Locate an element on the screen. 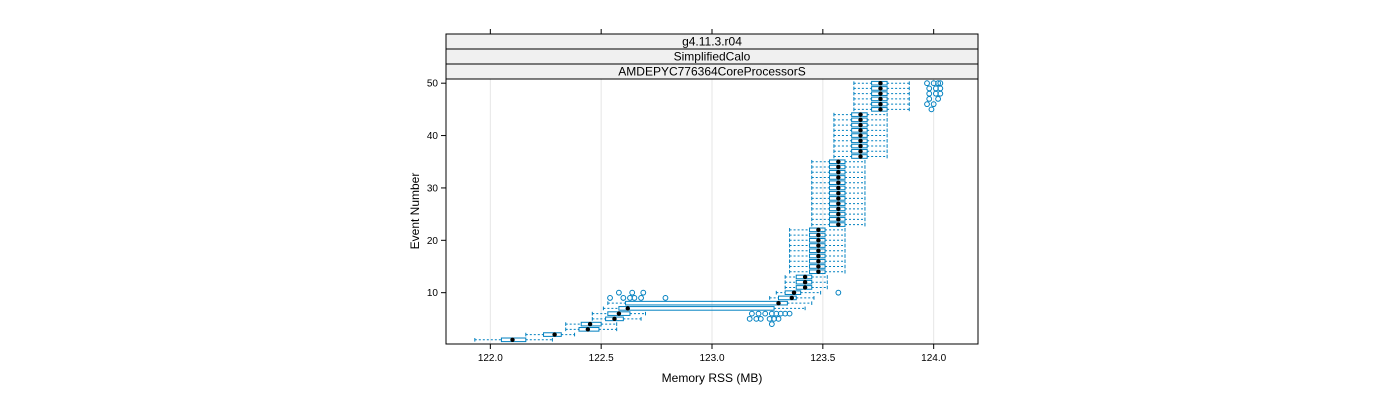  y-tick-label: 50 is located at coordinates (433, 84).